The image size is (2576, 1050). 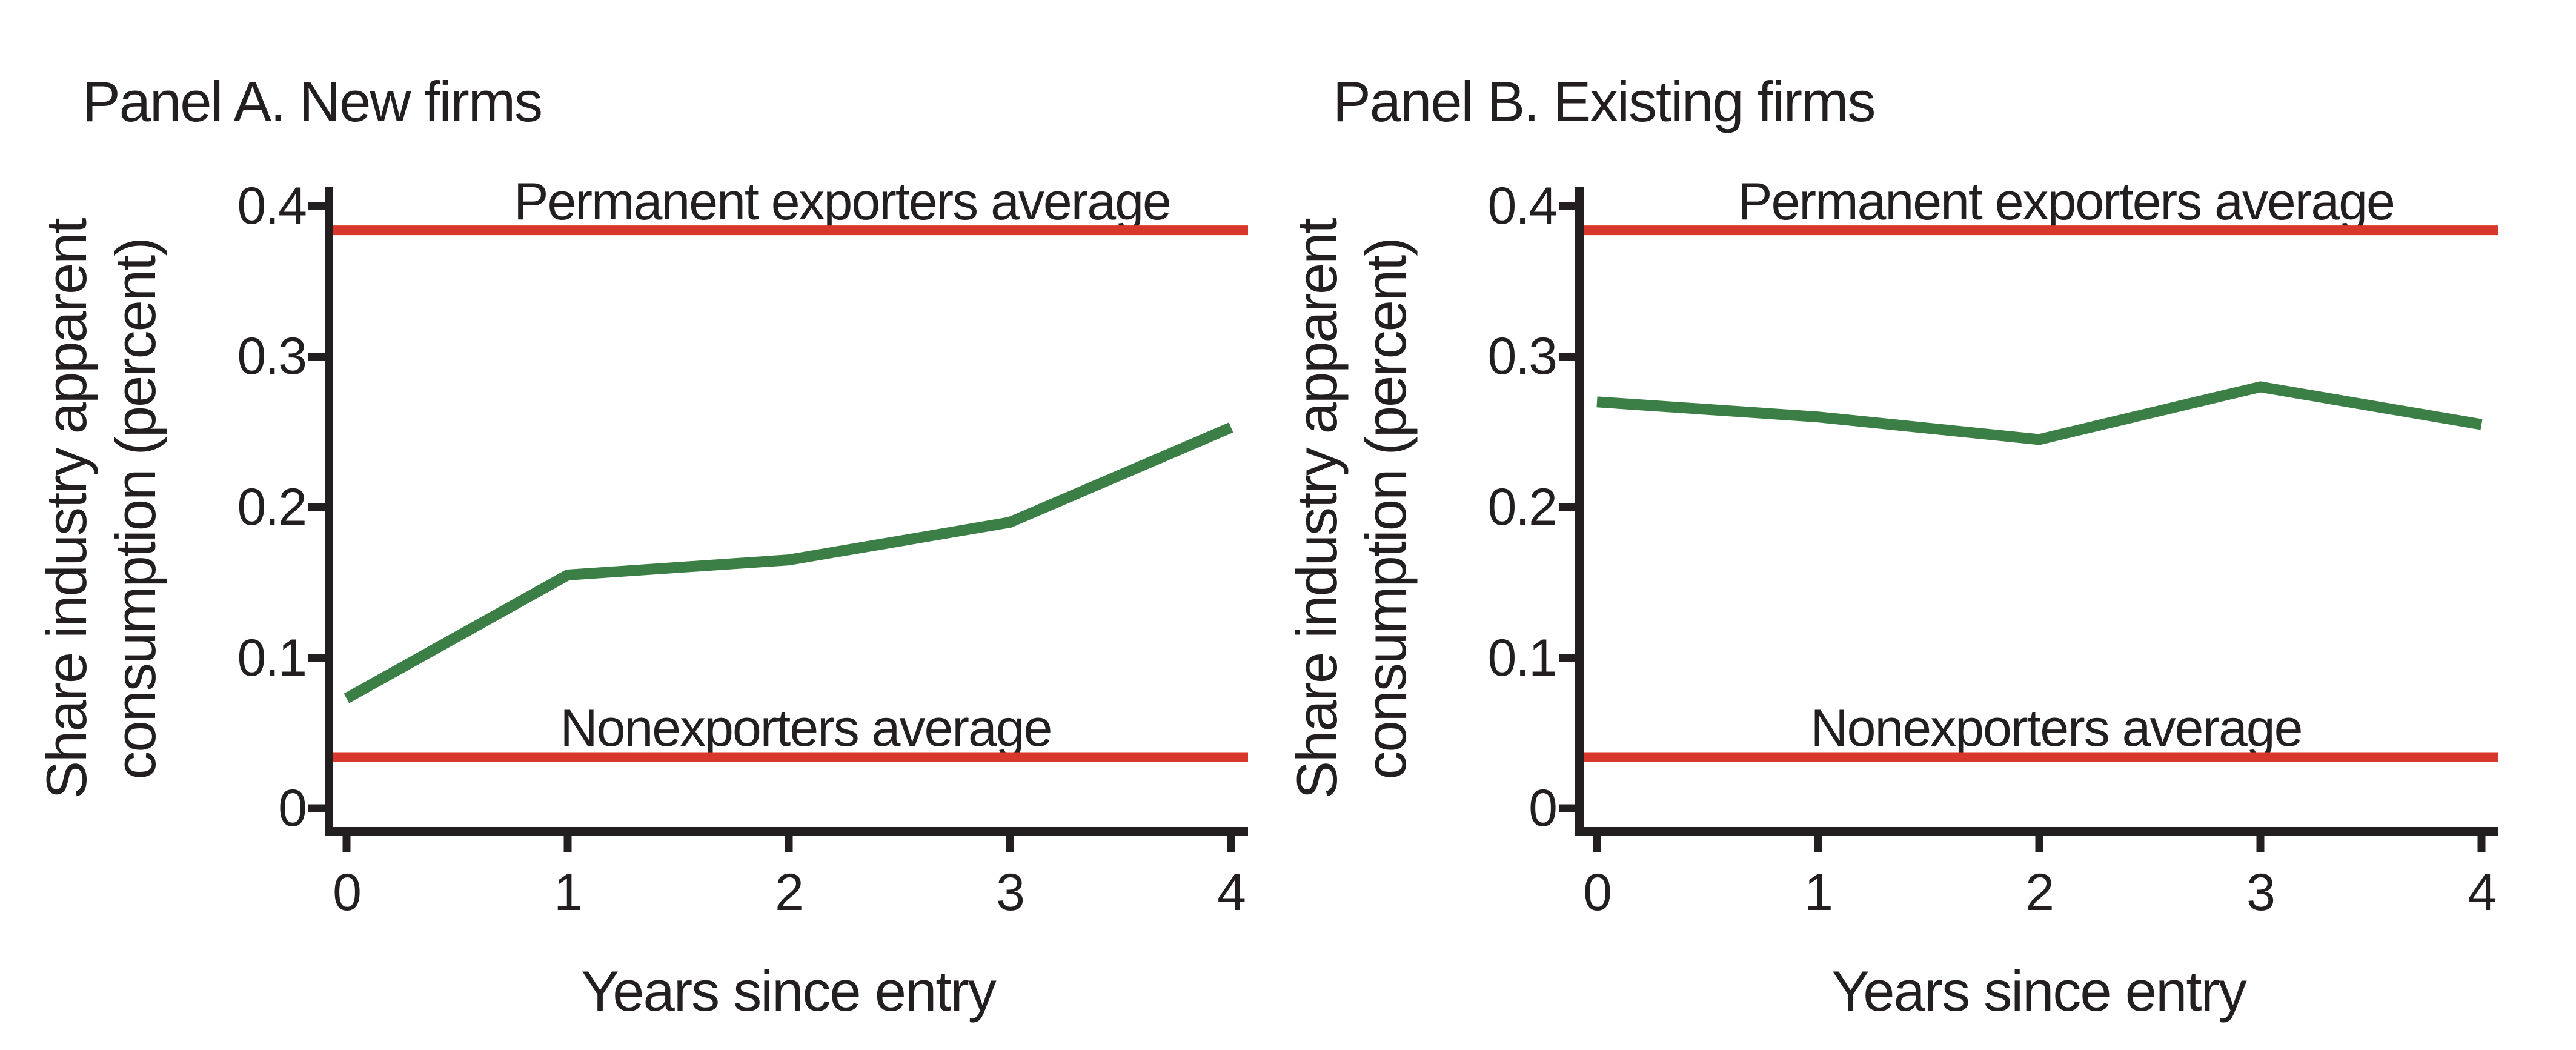 What do you see at coordinates (346, 892) in the screenshot?
I see `panel-a-xtick-label: 0` at bounding box center [346, 892].